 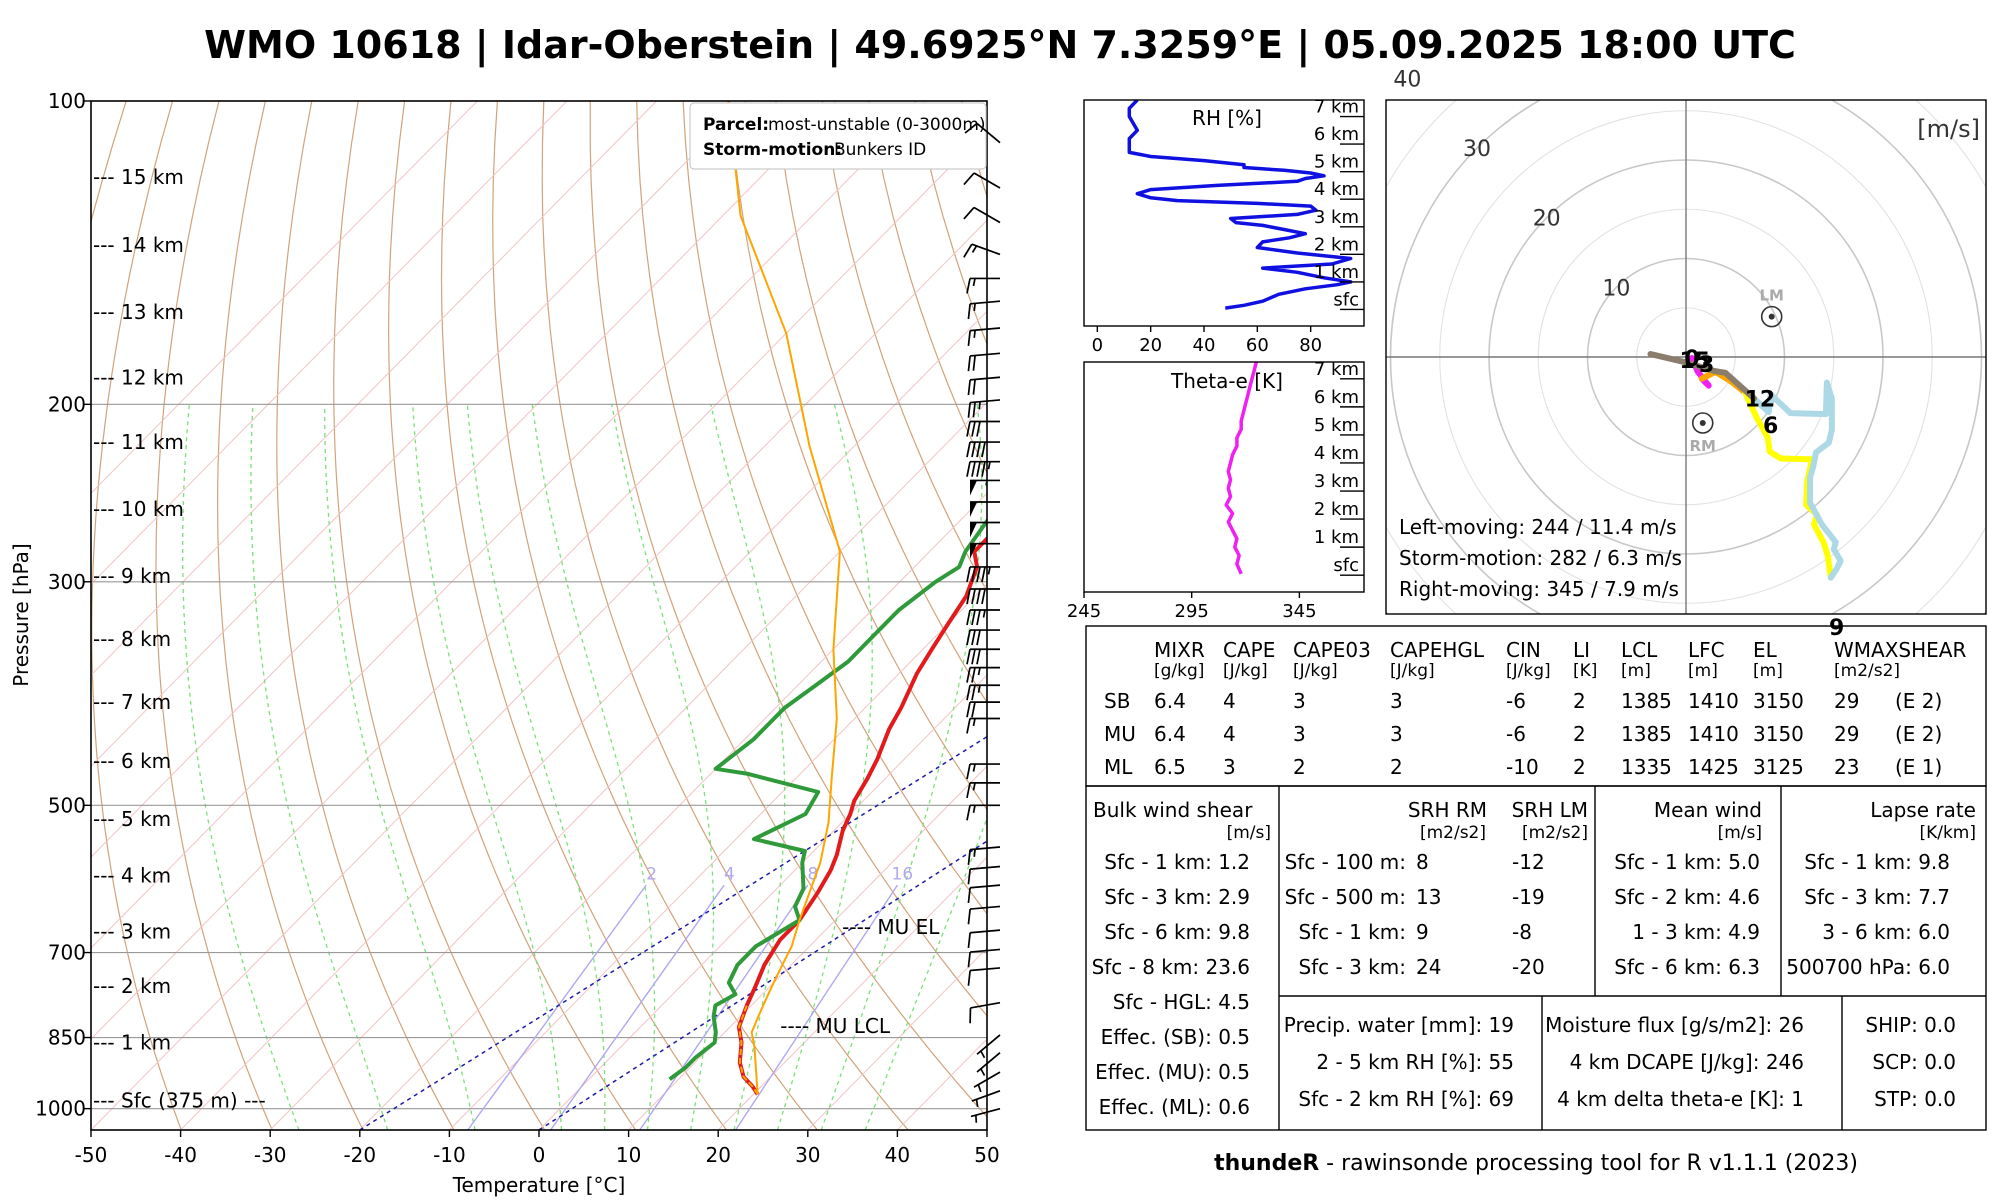 What do you see at coordinates (1914, 1062) in the screenshot?
I see `composite-row: SCP: 0.0` at bounding box center [1914, 1062].